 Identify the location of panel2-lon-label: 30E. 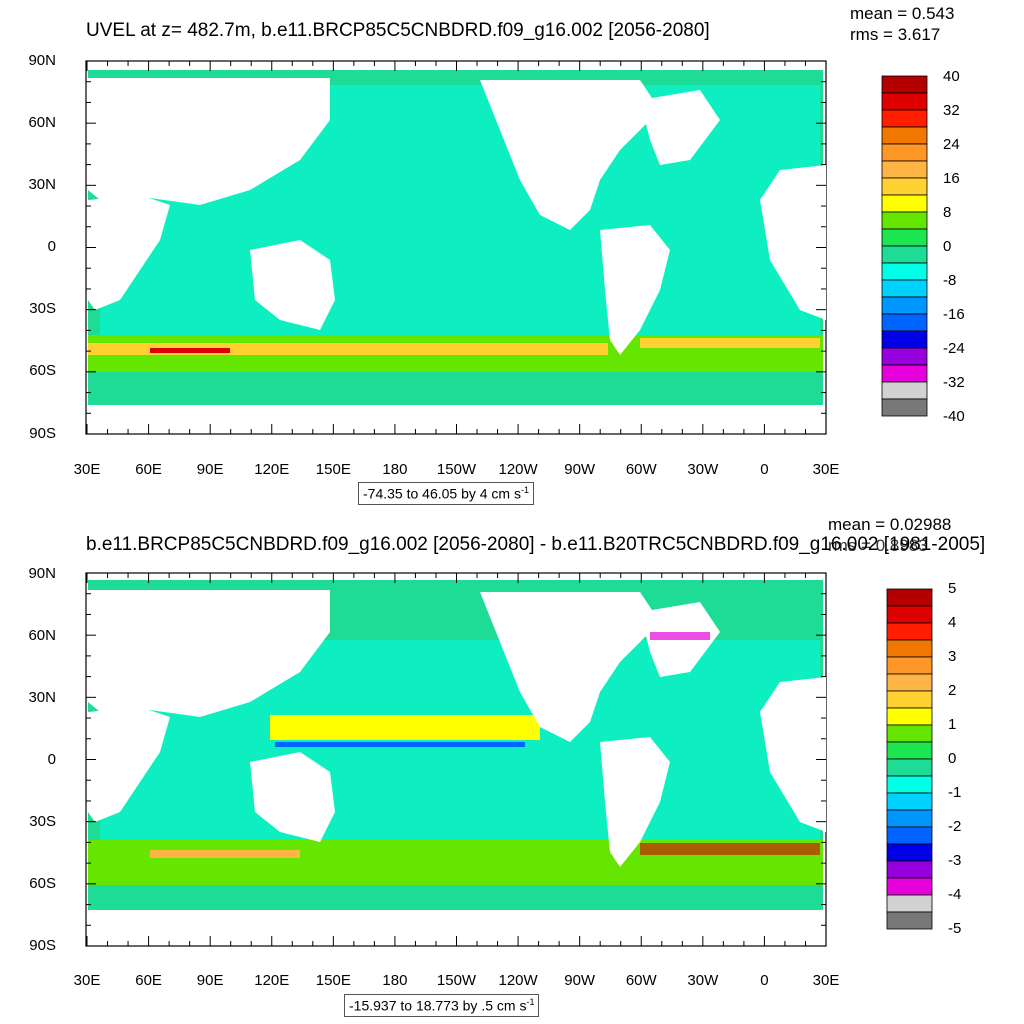
(87, 980).